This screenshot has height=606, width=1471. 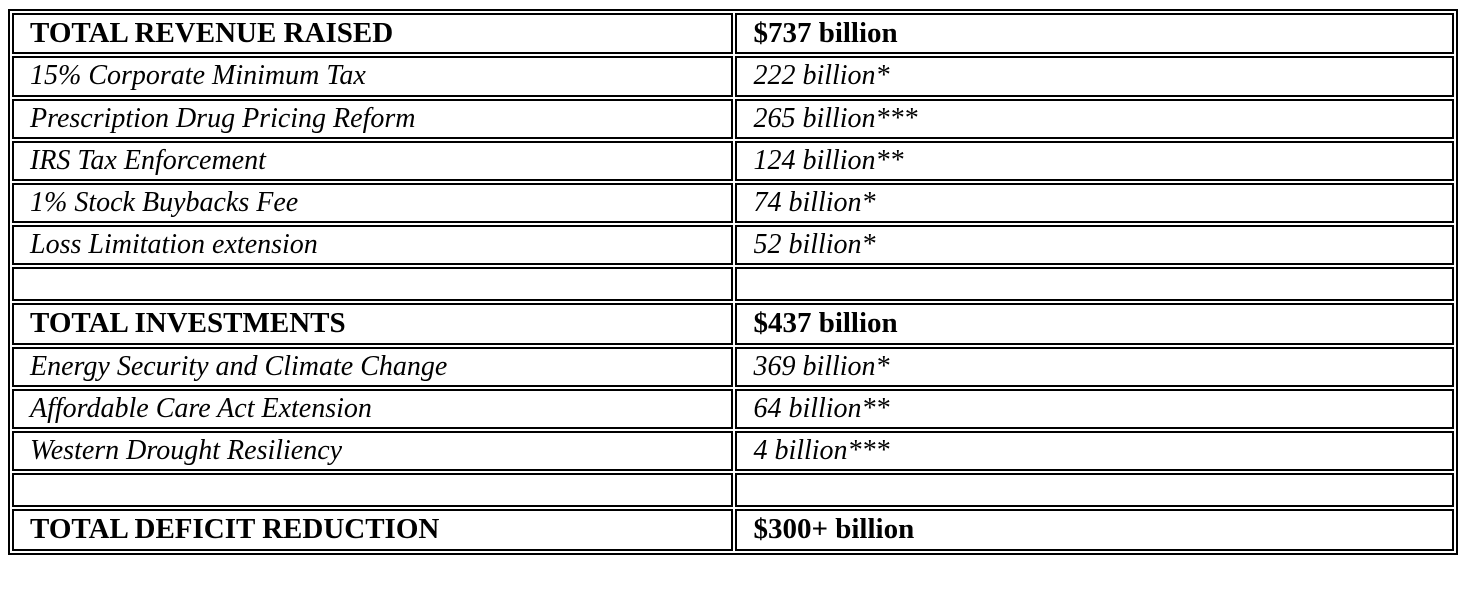 What do you see at coordinates (373, 324) in the screenshot?
I see `item-cell: TOTAL INVESTMENTS` at bounding box center [373, 324].